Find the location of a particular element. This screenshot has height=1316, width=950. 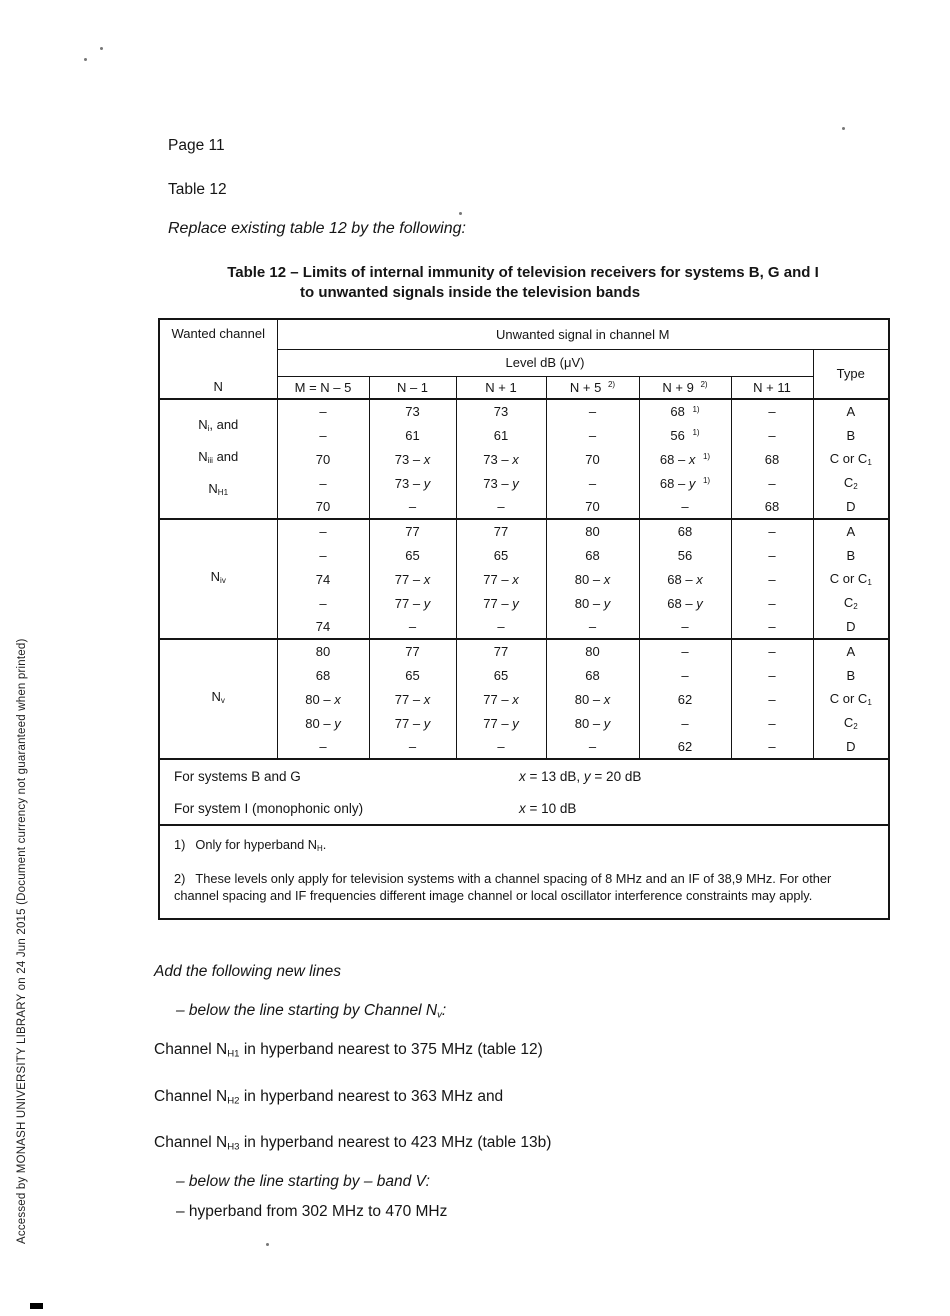

wanted-channel-group-label: Ni, and Niii and NH1 is located at coordinates (218, 458).